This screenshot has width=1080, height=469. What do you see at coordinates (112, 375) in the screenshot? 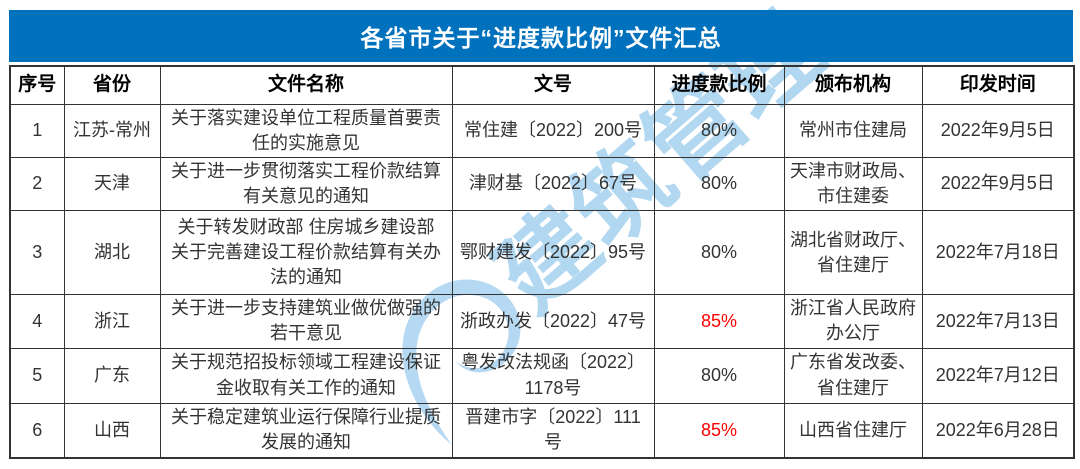
I see `cell-province: 广东` at bounding box center [112, 375].